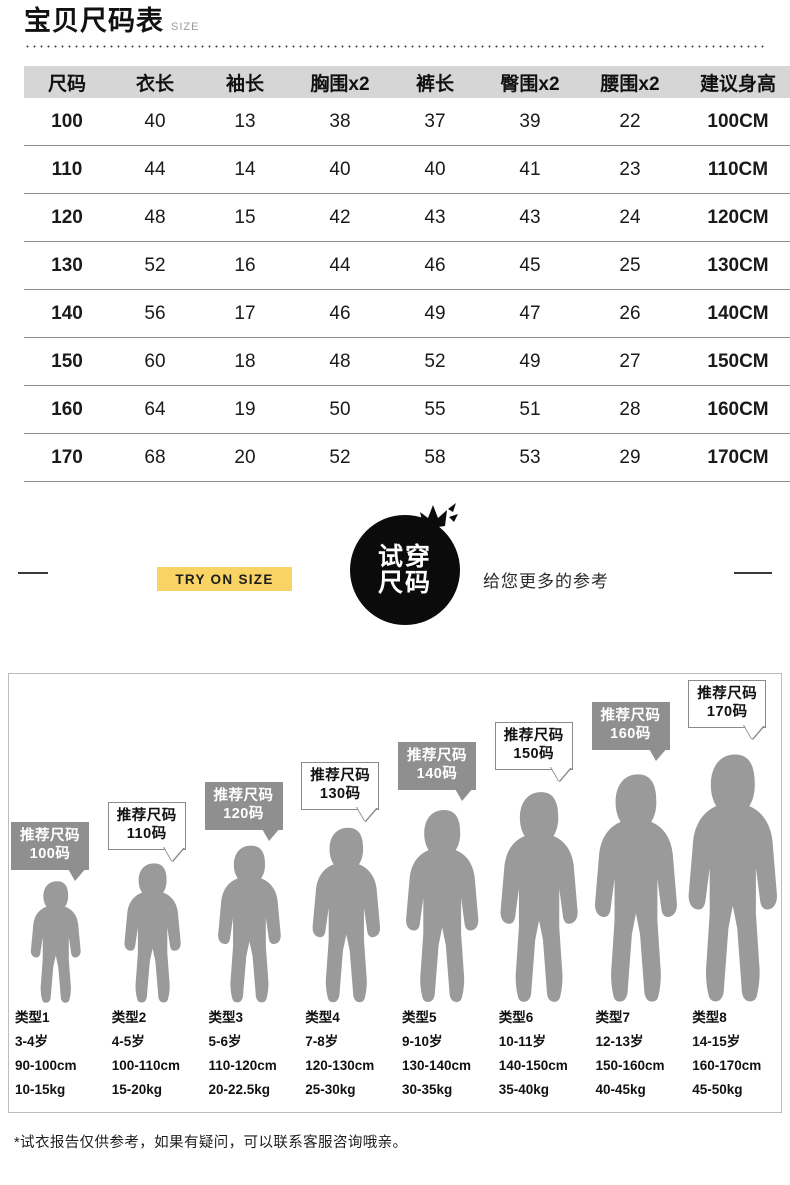 This screenshot has height=1185, width=790. I want to click on size-table-cell: 29, so click(630, 457).